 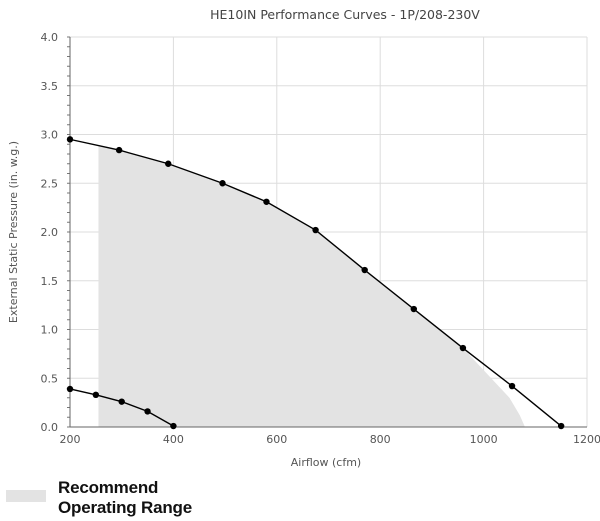 I want to click on x-axis-label: Airflow (cfm), so click(x=326, y=462).